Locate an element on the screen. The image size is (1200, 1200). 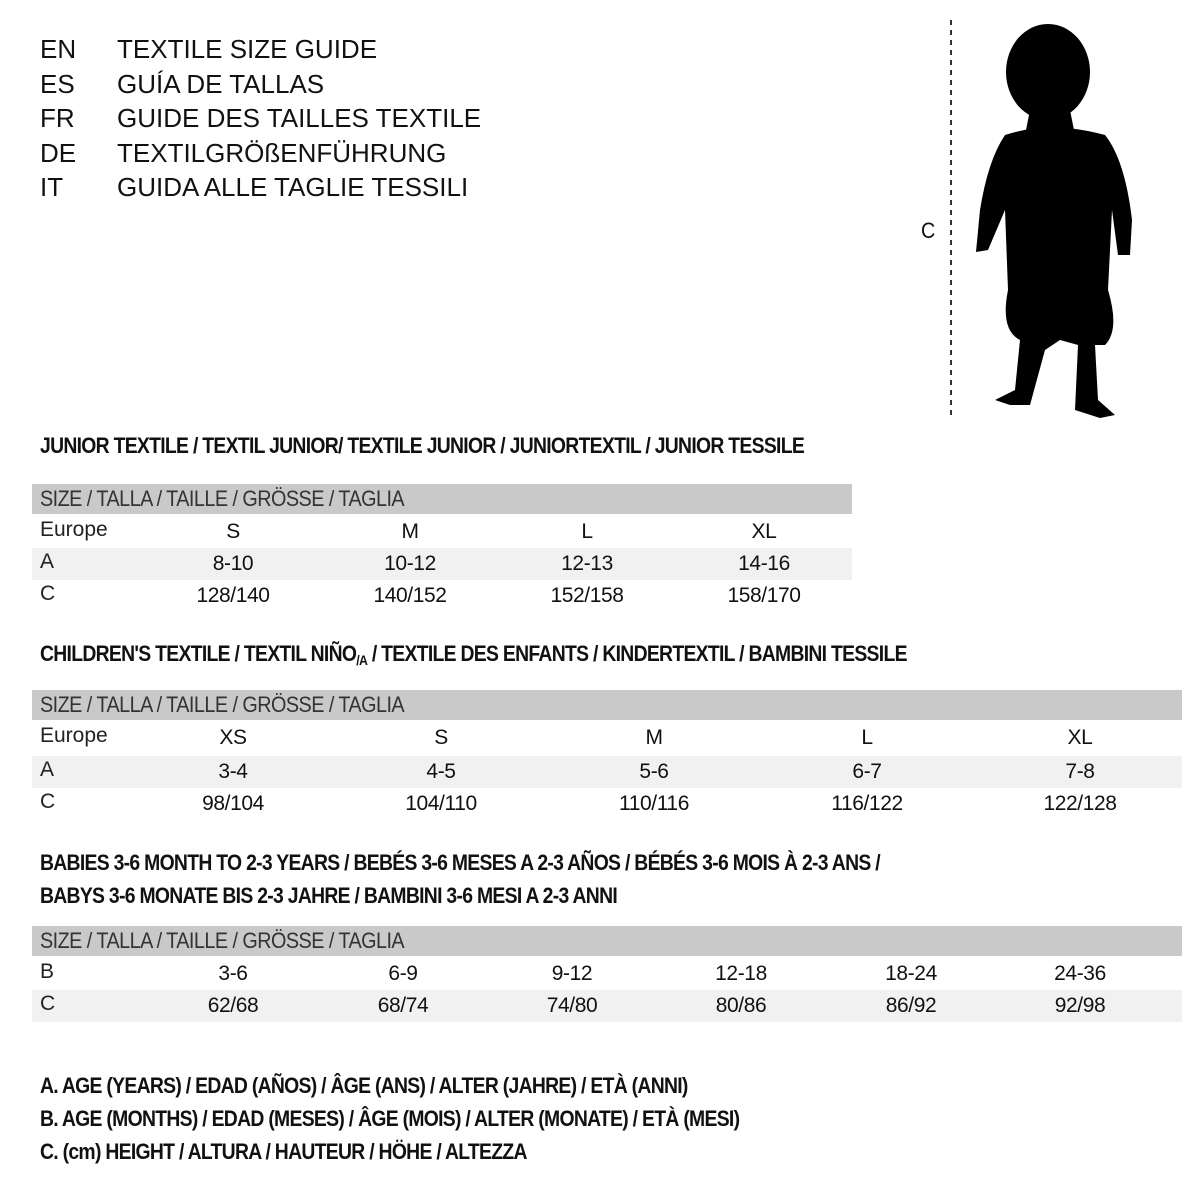
table-cell: 152/158 is located at coordinates (587, 595).